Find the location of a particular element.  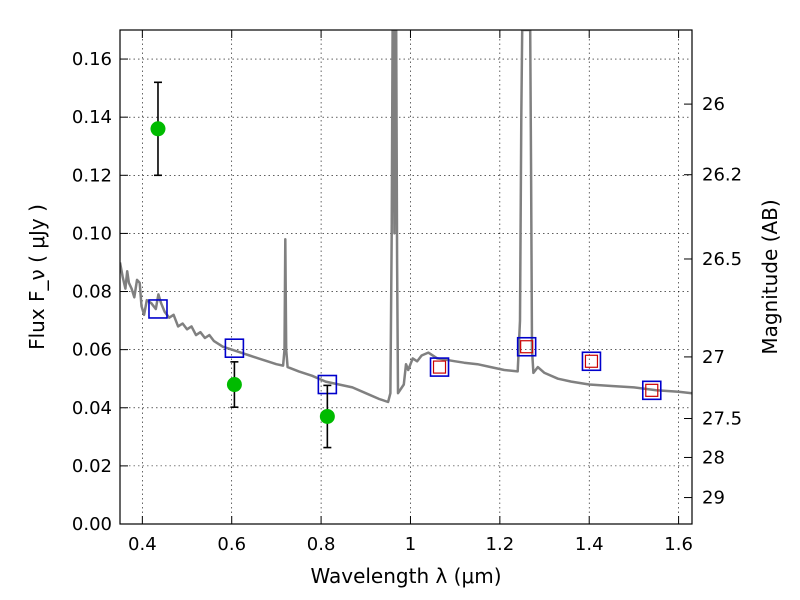

y-tick-label: 0.12 is located at coordinates (92, 175).